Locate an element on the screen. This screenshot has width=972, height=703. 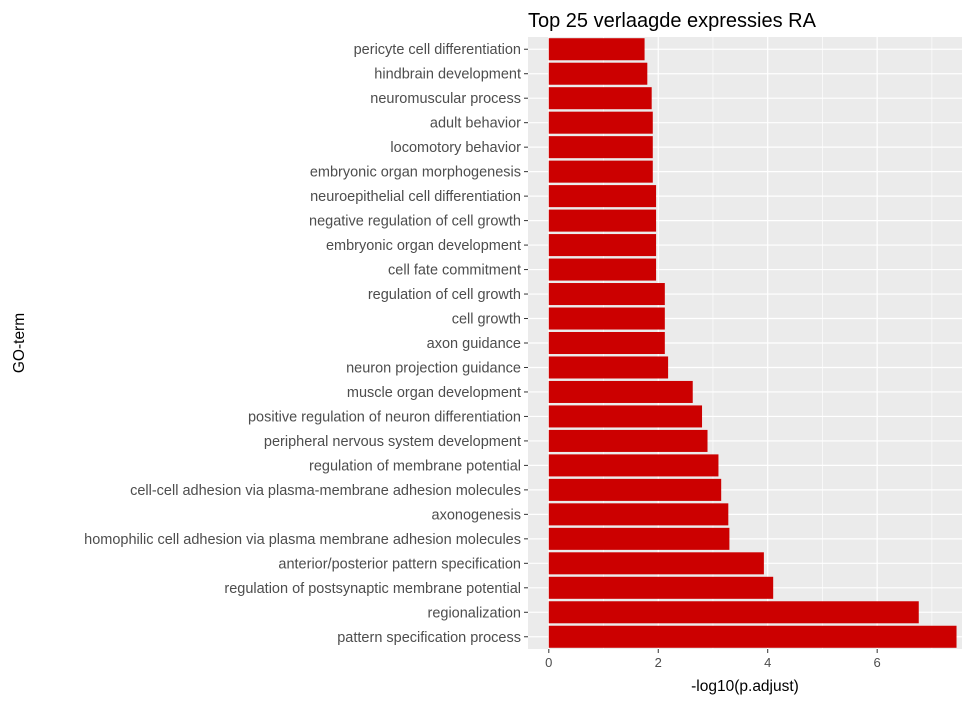
x-tick-label: 2 is located at coordinates (658, 662).